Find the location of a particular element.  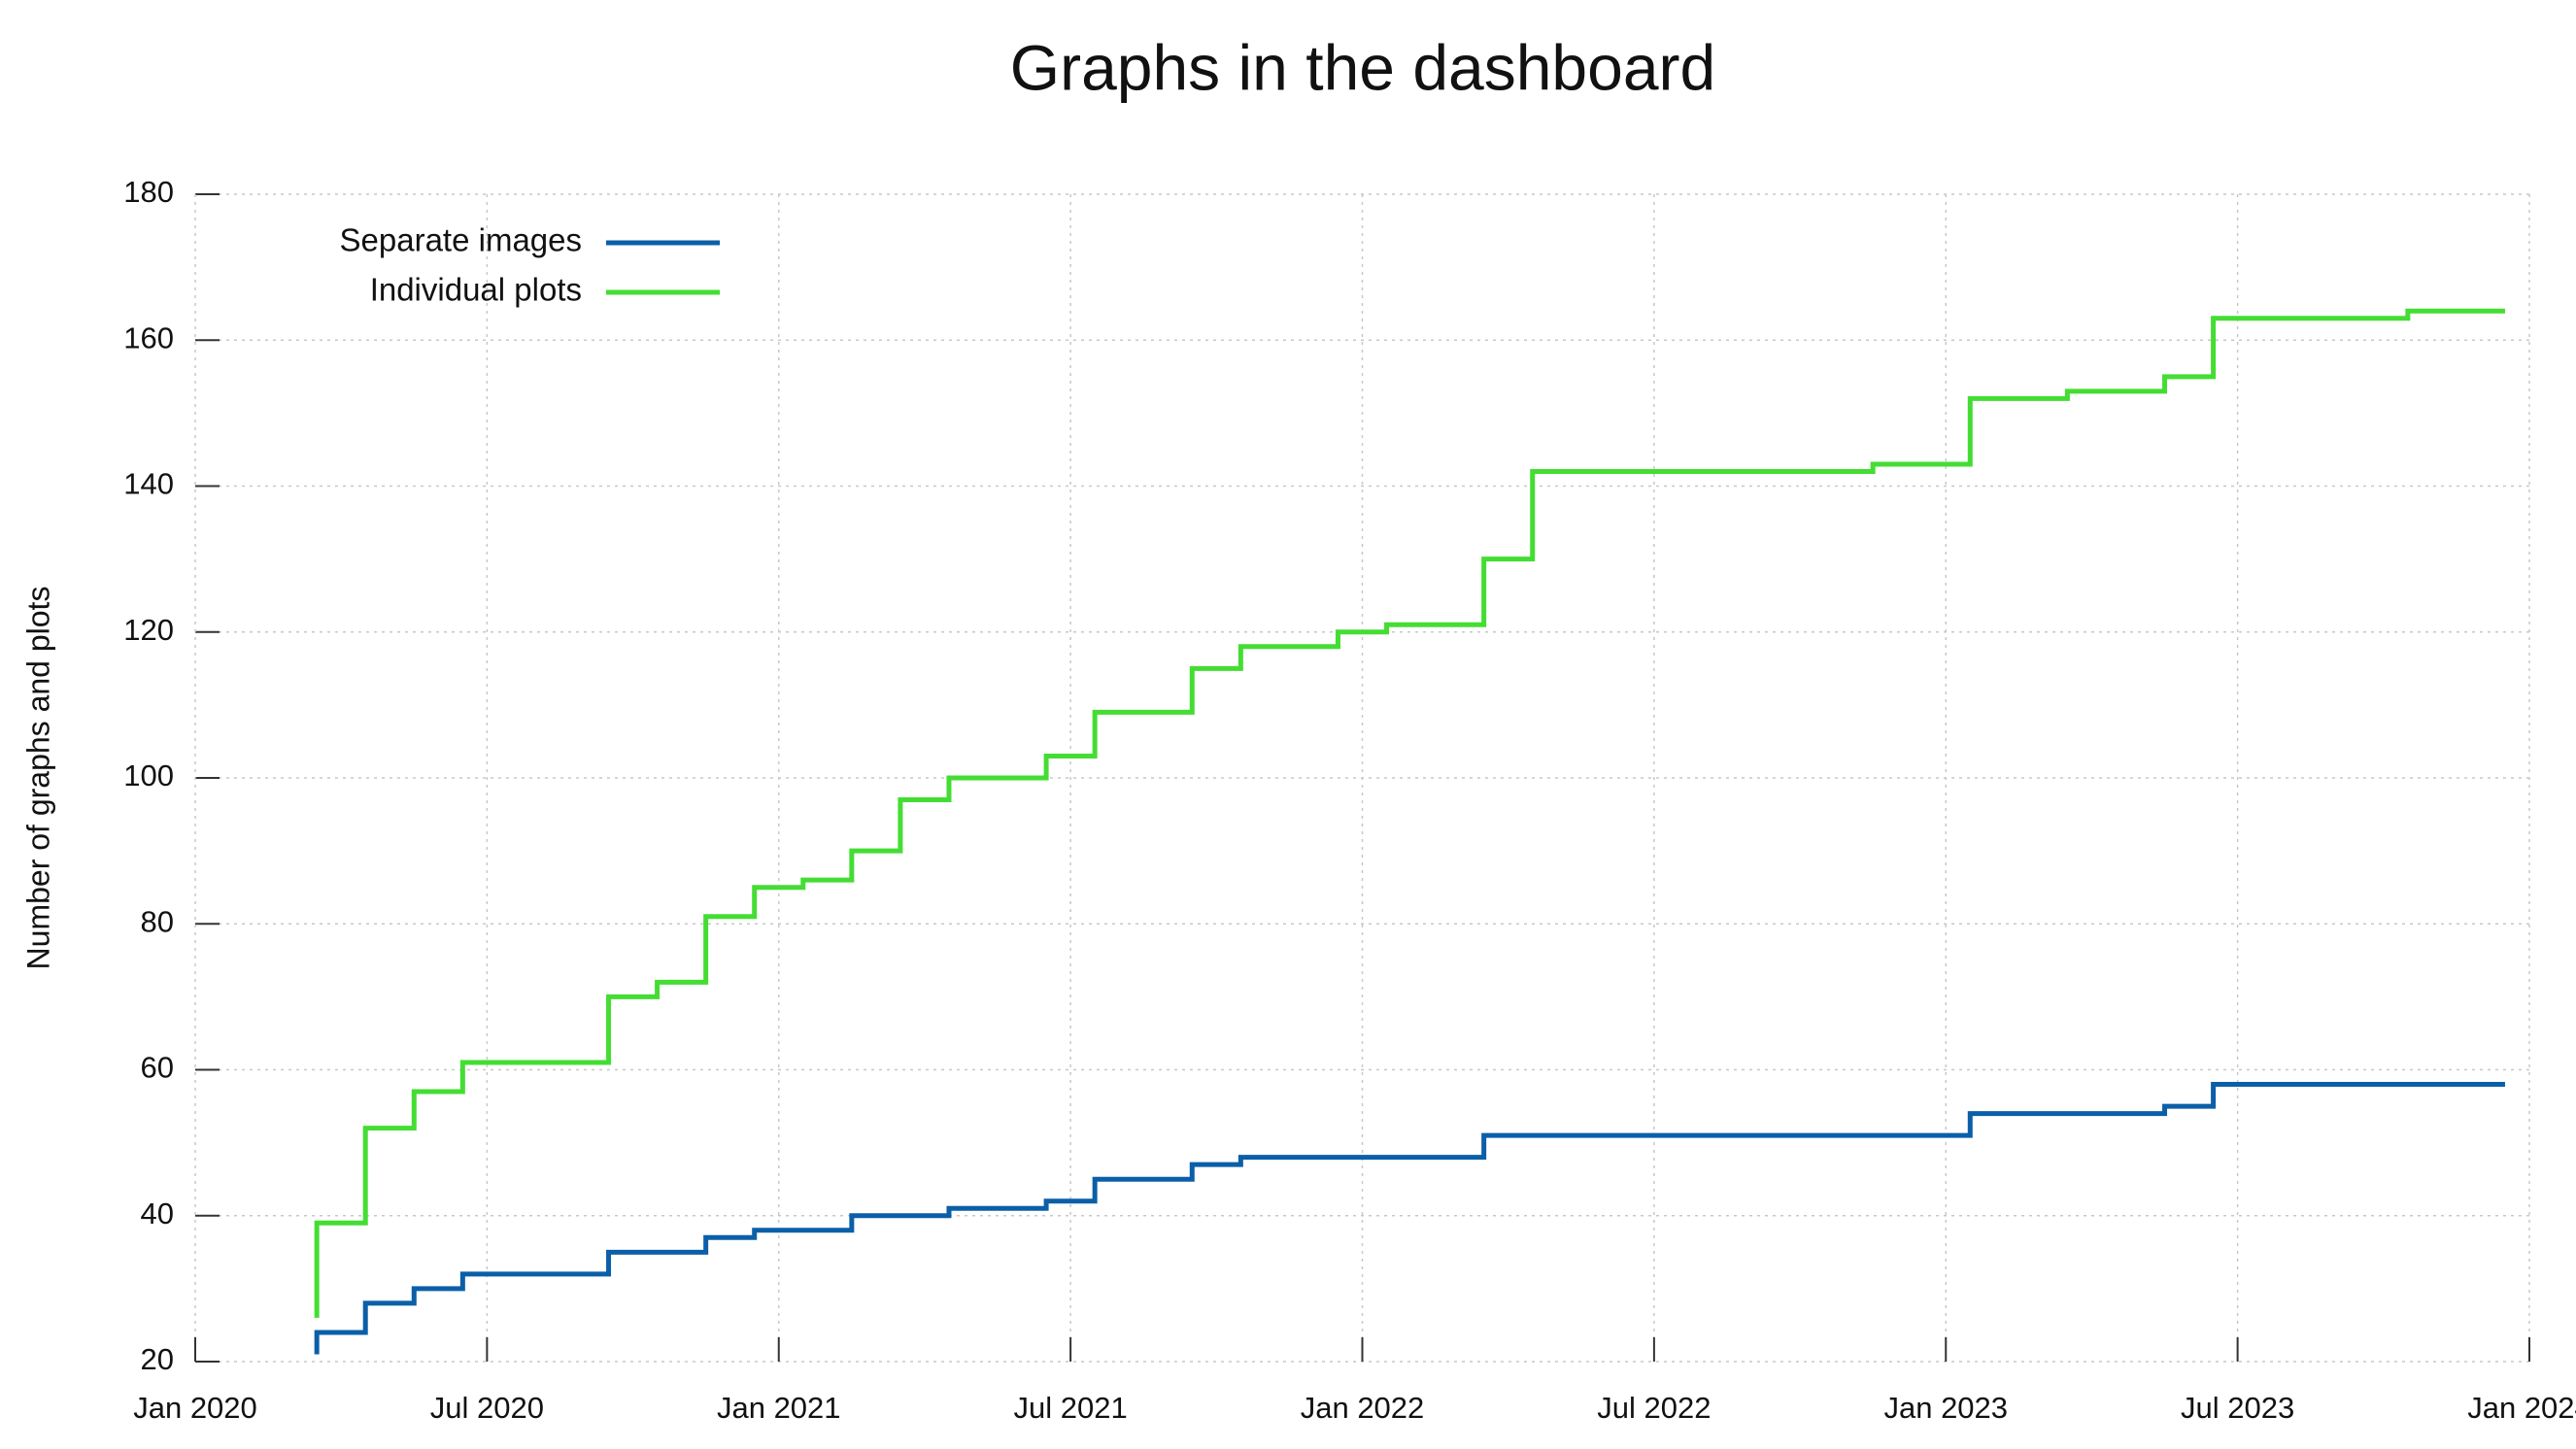

x-tick-label: Jan 2022 is located at coordinates (1363, 1408).